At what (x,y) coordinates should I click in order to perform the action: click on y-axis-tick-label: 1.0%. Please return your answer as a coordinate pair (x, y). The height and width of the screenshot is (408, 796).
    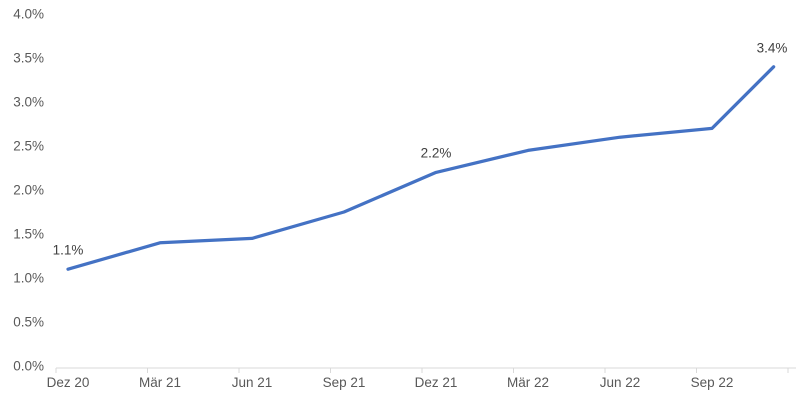
    Looking at the image, I should click on (28, 278).